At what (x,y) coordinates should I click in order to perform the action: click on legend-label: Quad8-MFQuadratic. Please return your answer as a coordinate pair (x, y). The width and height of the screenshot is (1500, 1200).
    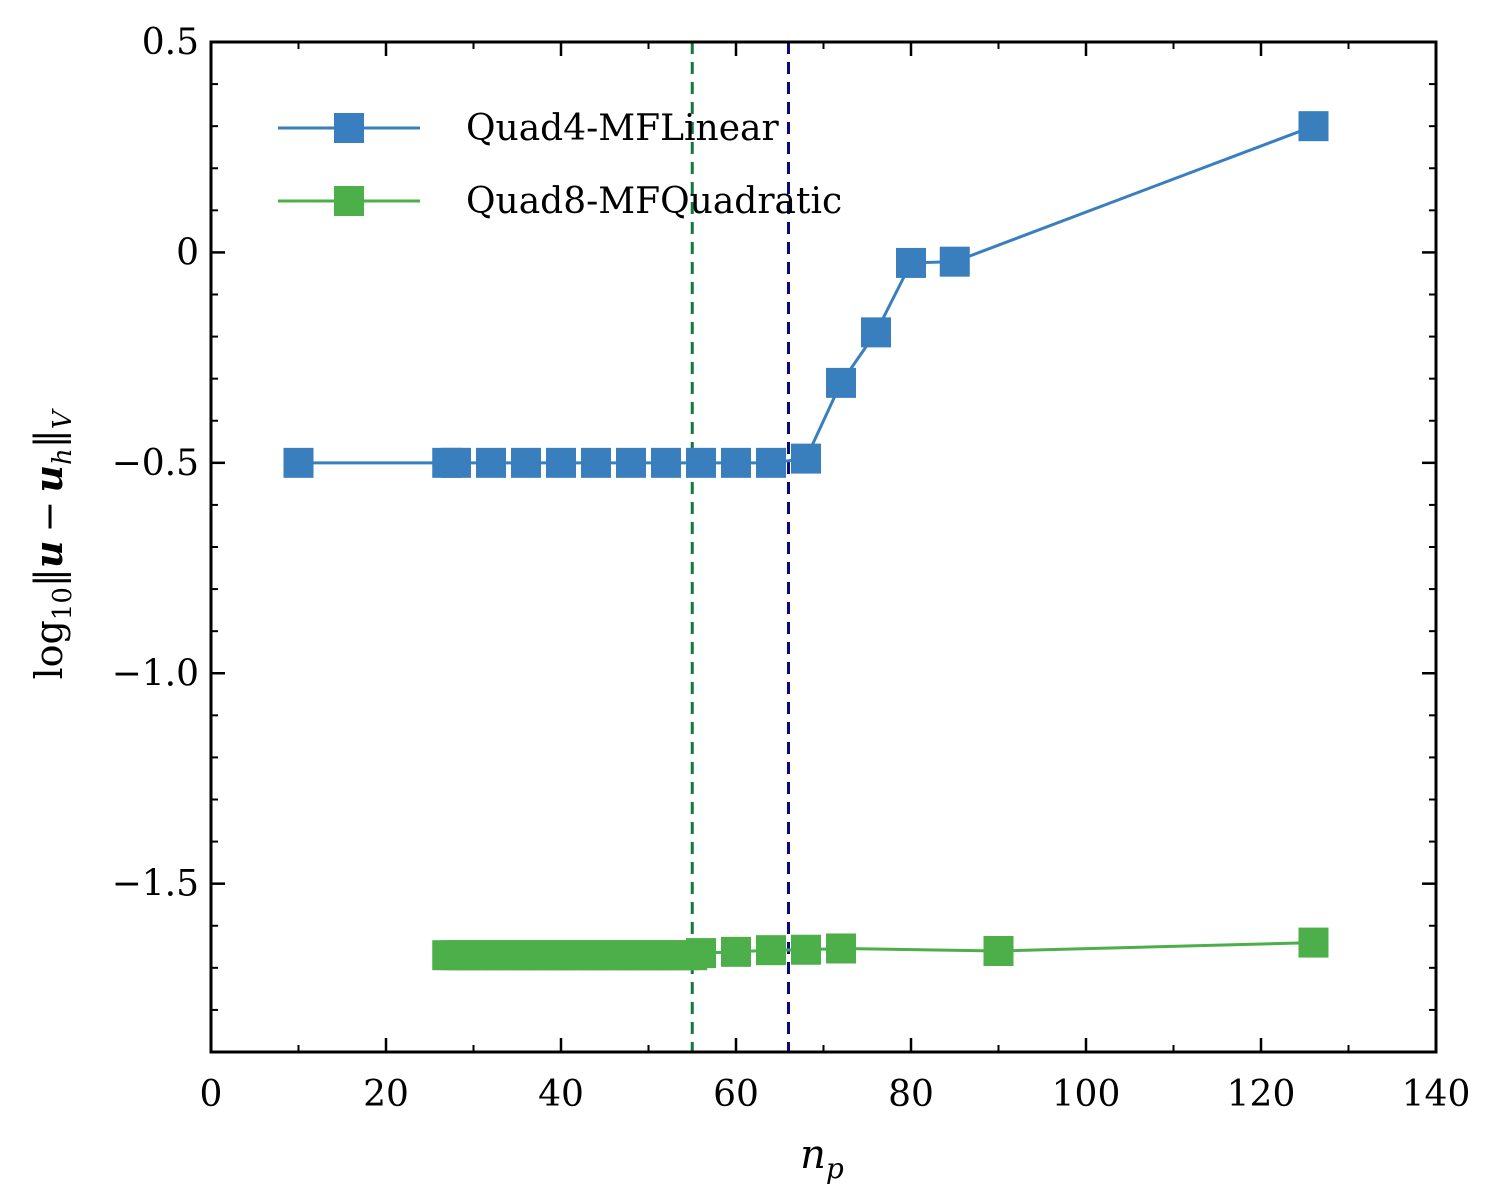
    Looking at the image, I should click on (654, 201).